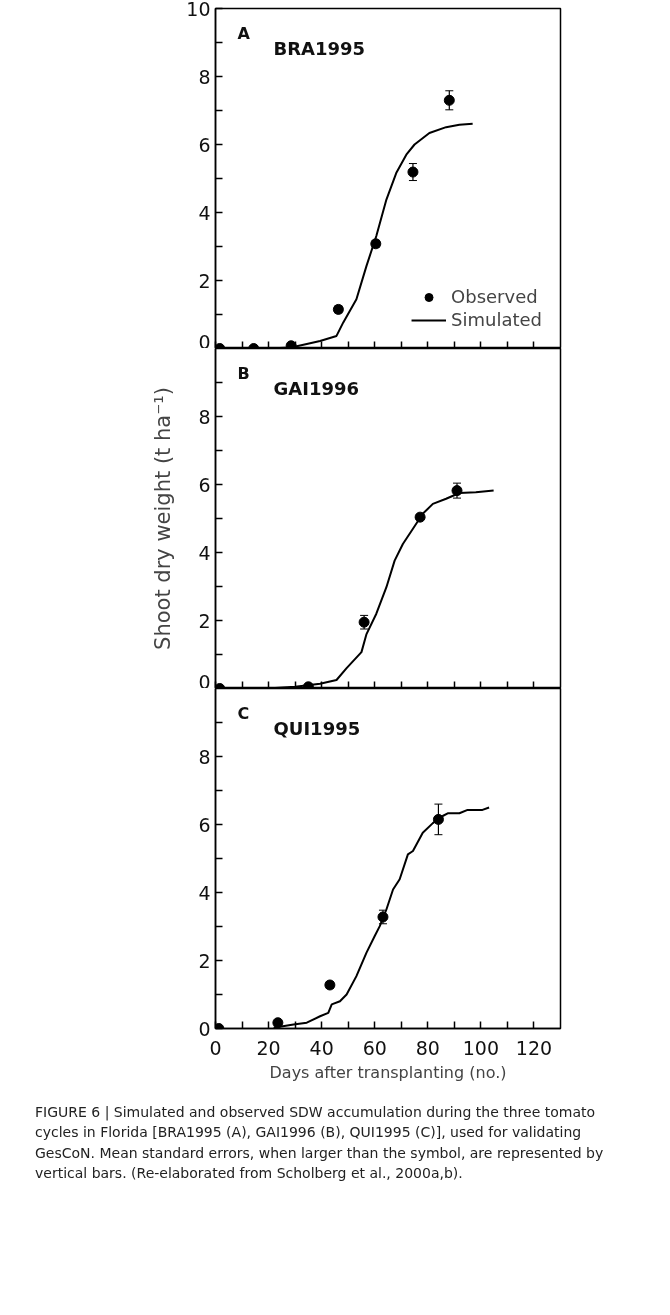 The image size is (670, 1315). Describe the element at coordinates (163, 518) in the screenshot. I see `y-axis-title: Shoot dry weight (t ha⁻¹)` at that location.